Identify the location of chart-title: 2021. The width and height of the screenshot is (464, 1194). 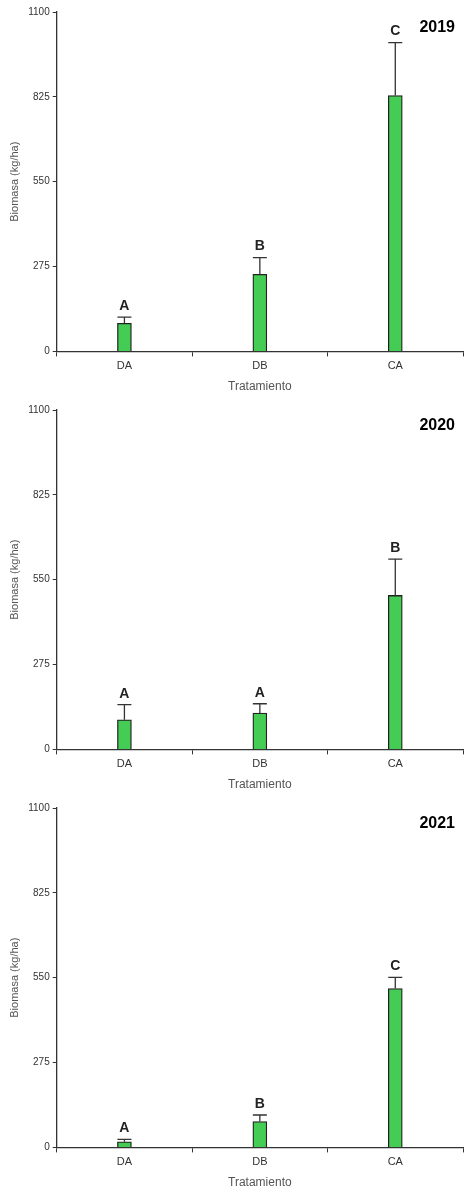
(437, 823).